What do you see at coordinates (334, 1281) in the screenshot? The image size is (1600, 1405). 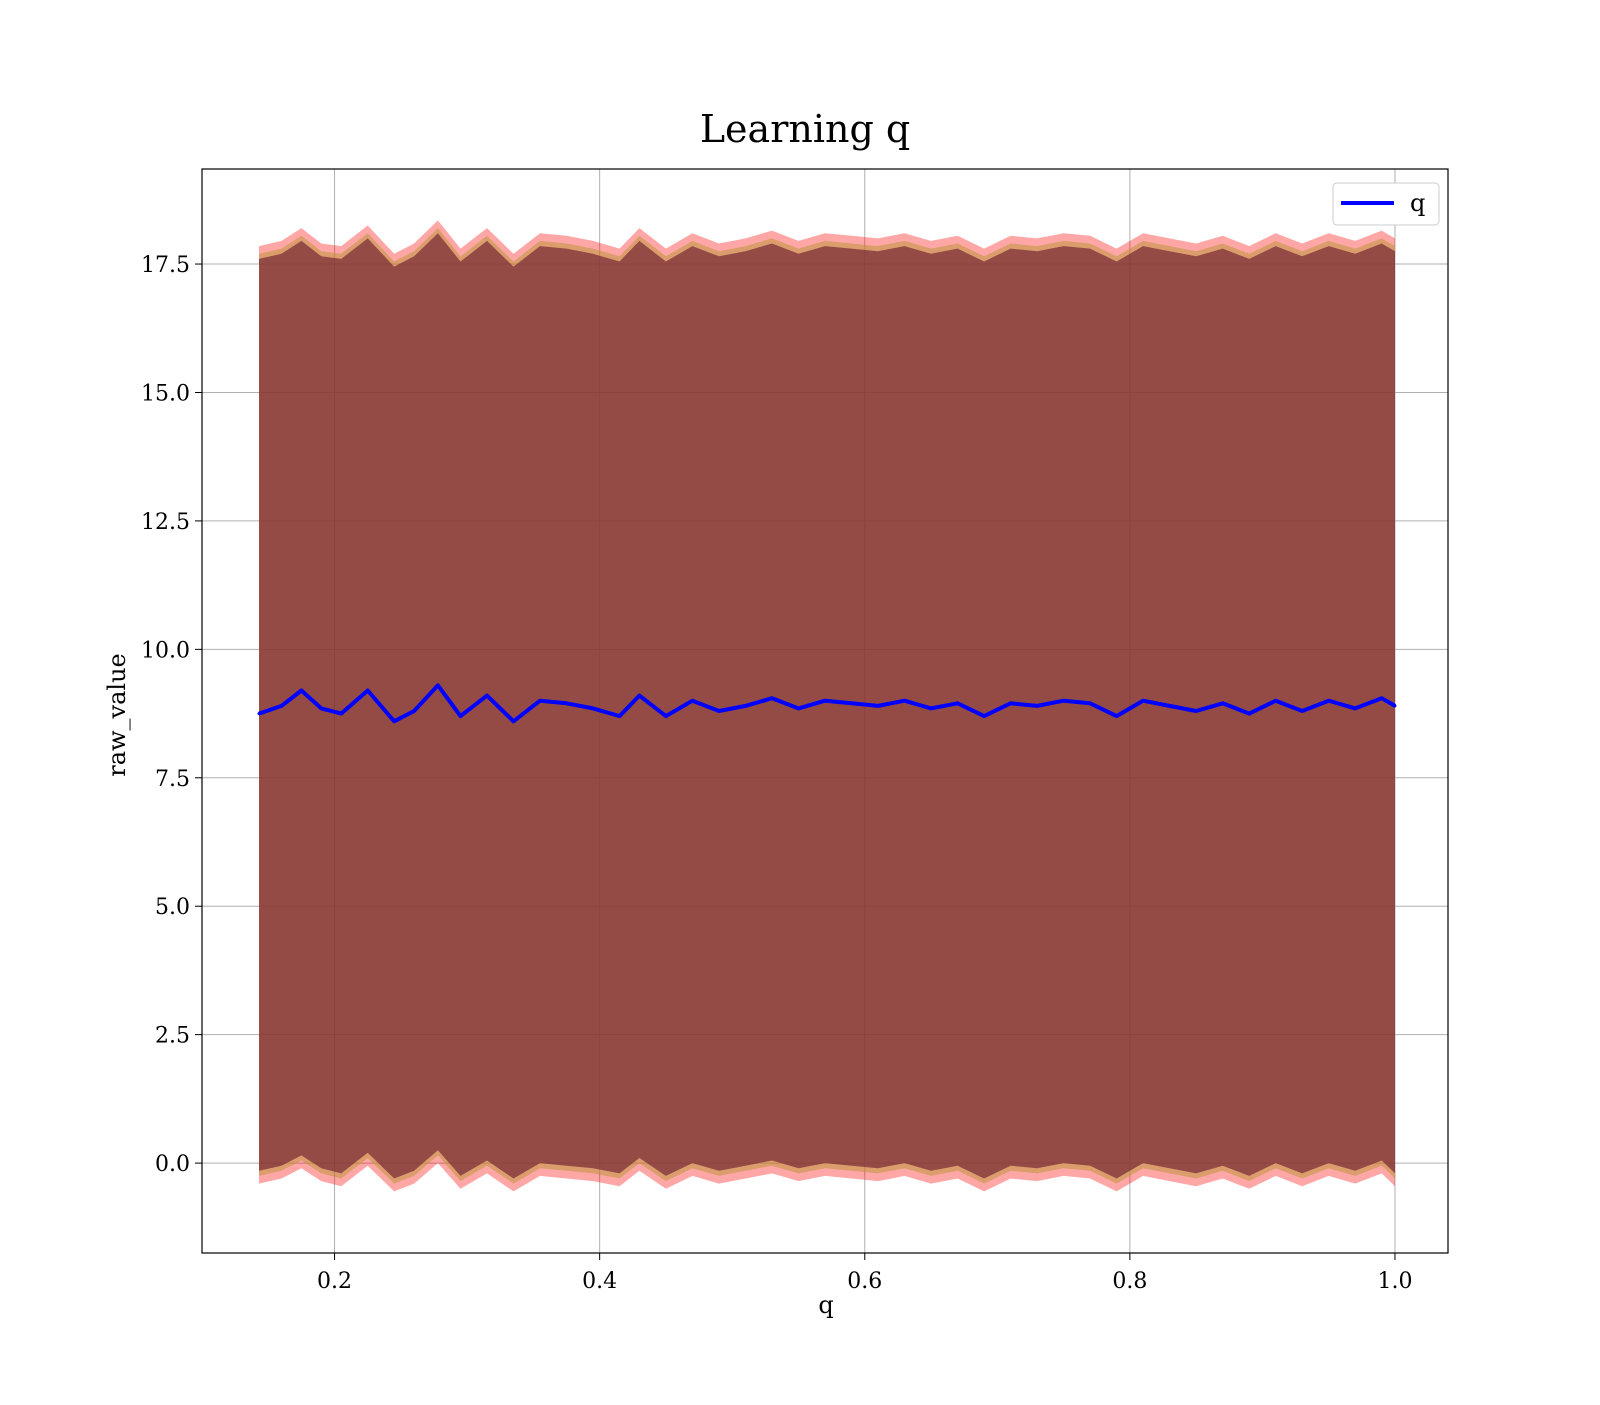 I see `x-tick-label: 0.2` at bounding box center [334, 1281].